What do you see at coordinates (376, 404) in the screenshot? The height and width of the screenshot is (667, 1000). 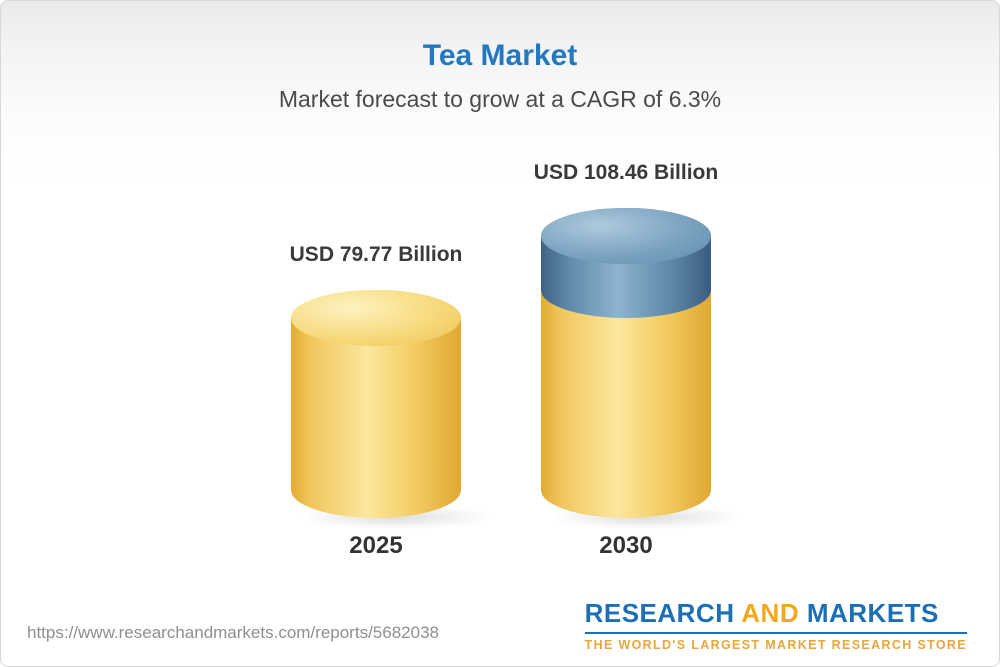 I see `bar-cylinder-2025` at bounding box center [376, 404].